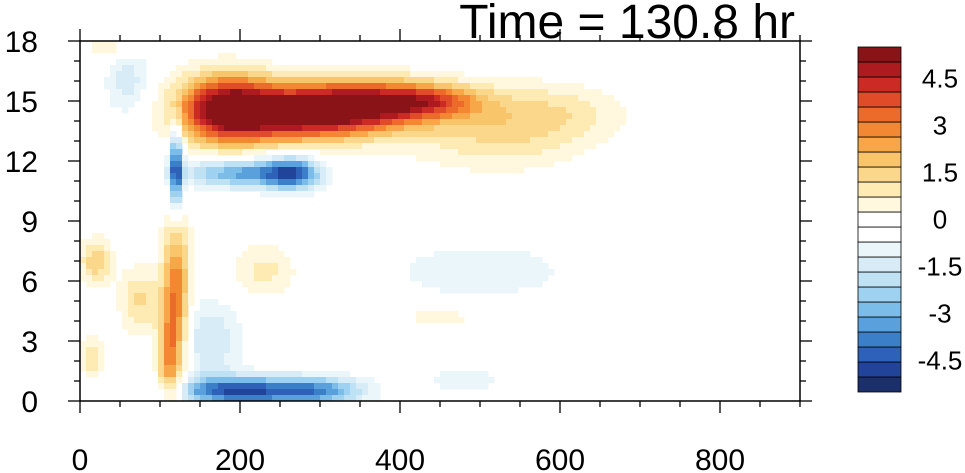  I want to click on colorbar-tick-label: 1.5, so click(940, 172).